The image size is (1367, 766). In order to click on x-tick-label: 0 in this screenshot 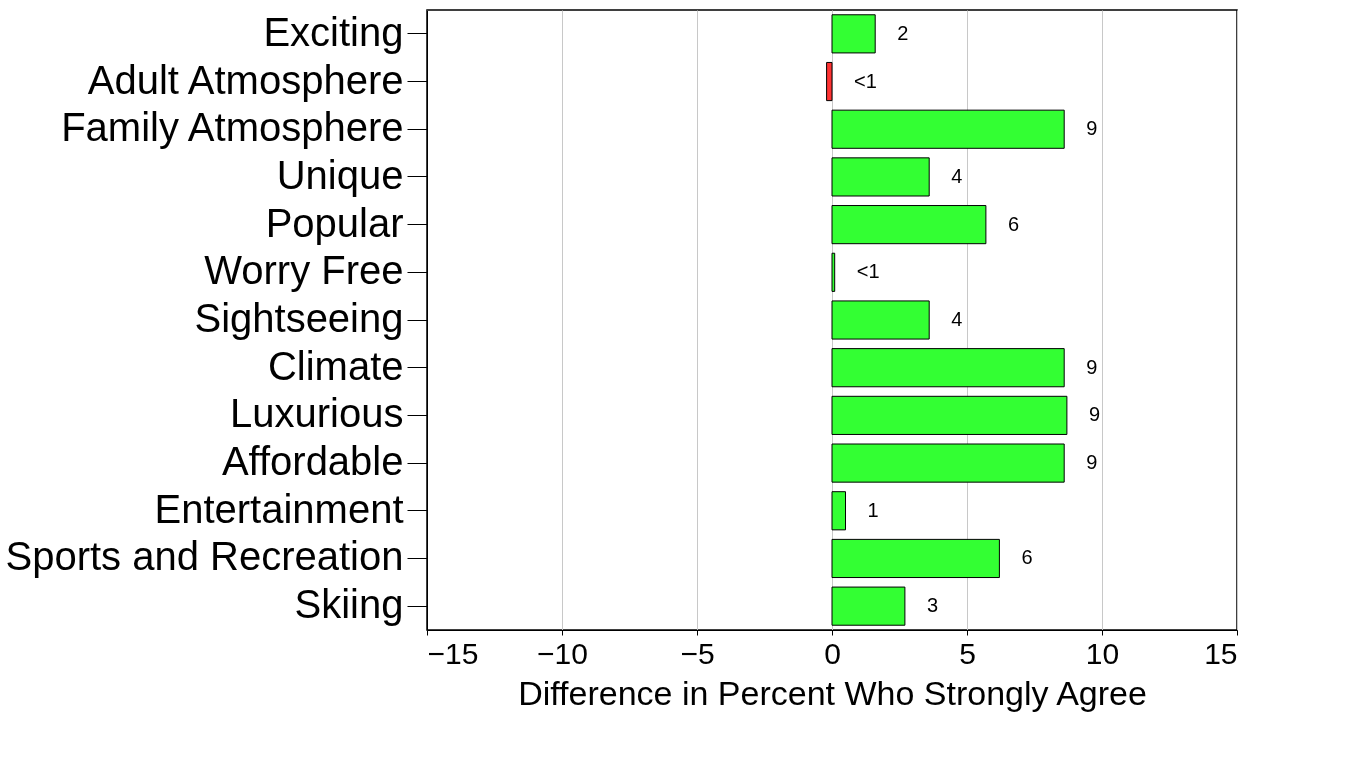, I will do `click(832, 653)`.